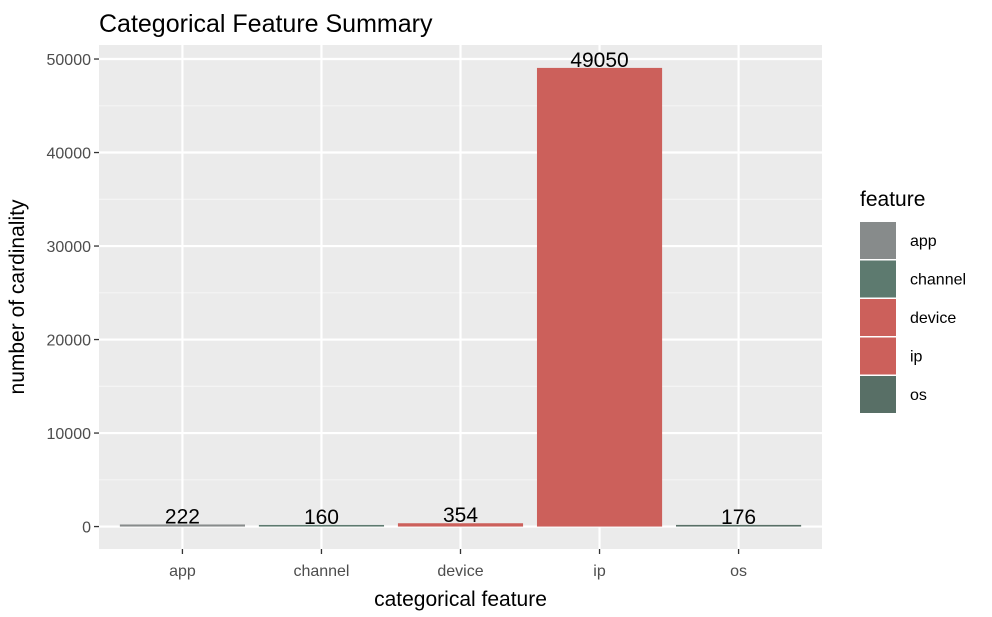 The width and height of the screenshot is (992, 617). What do you see at coordinates (933, 318) in the screenshot?
I see `legend-label-device: device` at bounding box center [933, 318].